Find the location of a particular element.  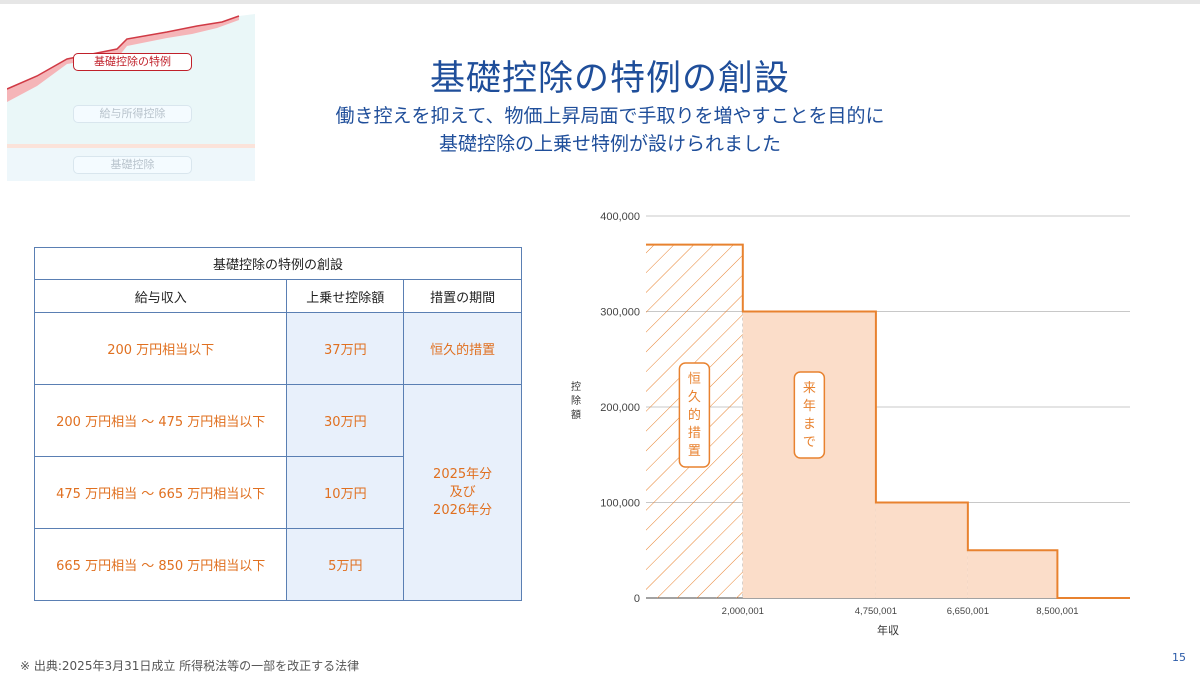

annotation-char: 恒 is located at coordinates (694, 379).